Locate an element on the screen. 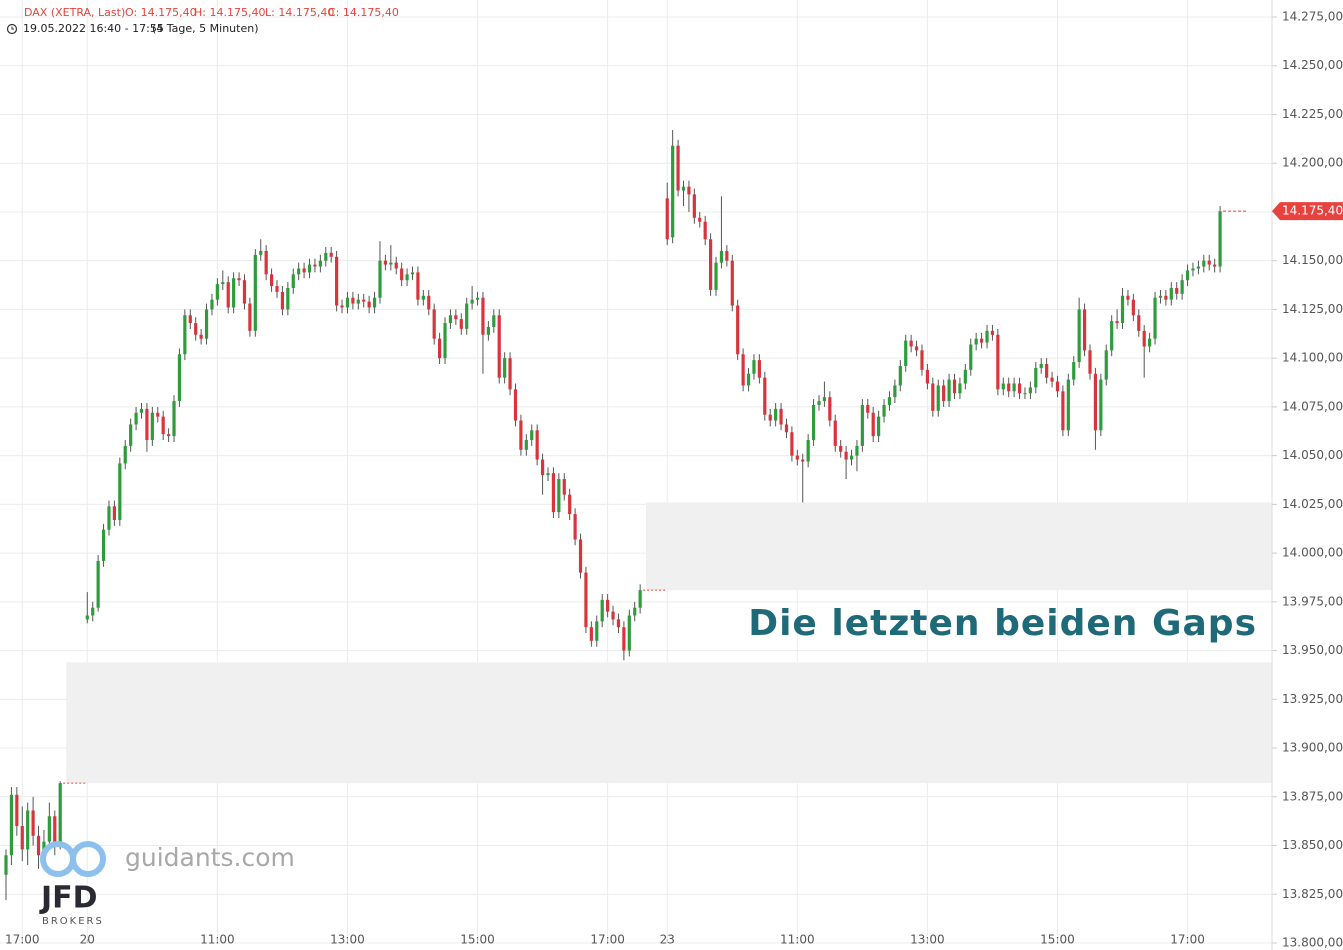  watermark: guidants.com JFD BROKERS is located at coordinates (167, 884).